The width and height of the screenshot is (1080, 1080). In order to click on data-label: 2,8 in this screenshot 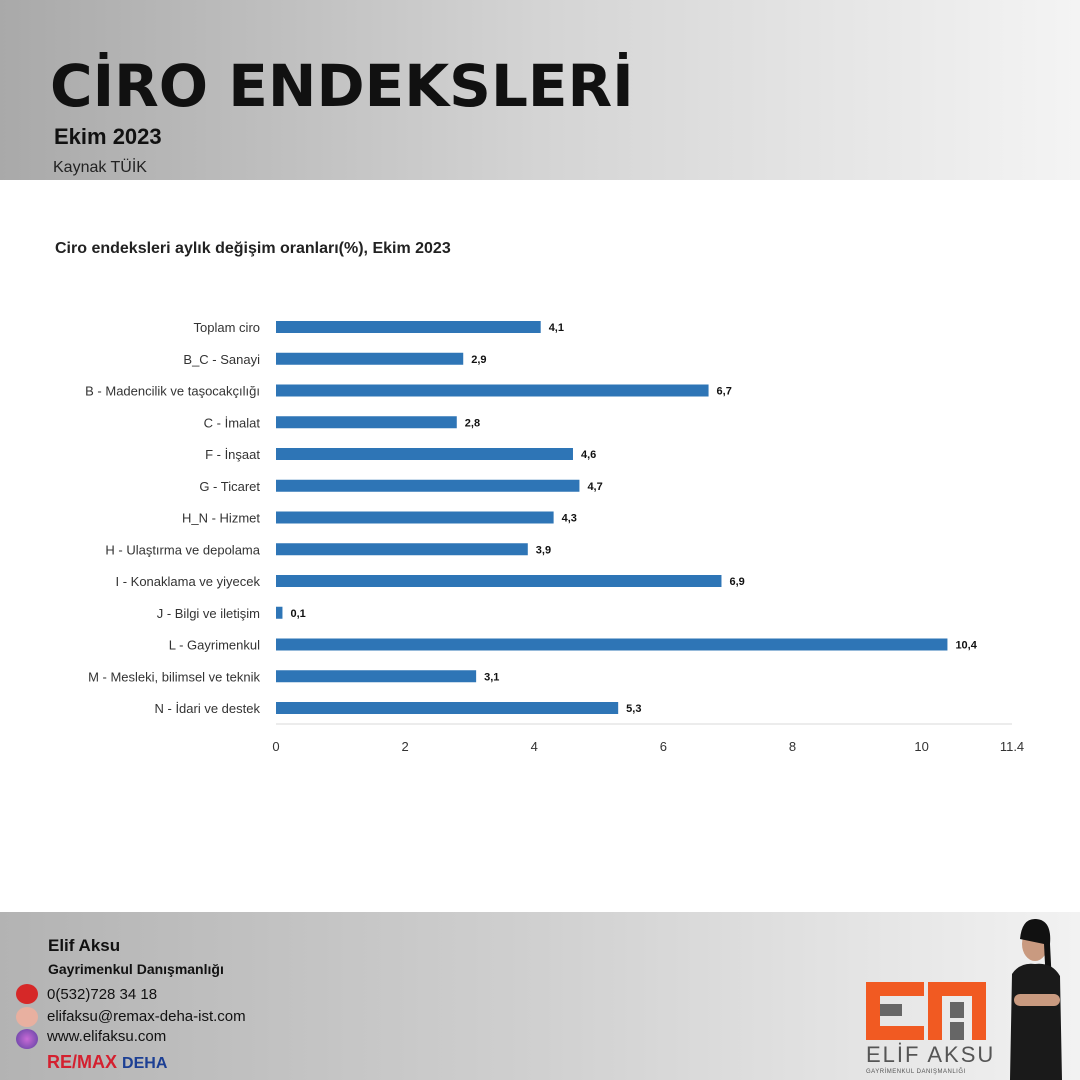, I will do `click(472, 423)`.